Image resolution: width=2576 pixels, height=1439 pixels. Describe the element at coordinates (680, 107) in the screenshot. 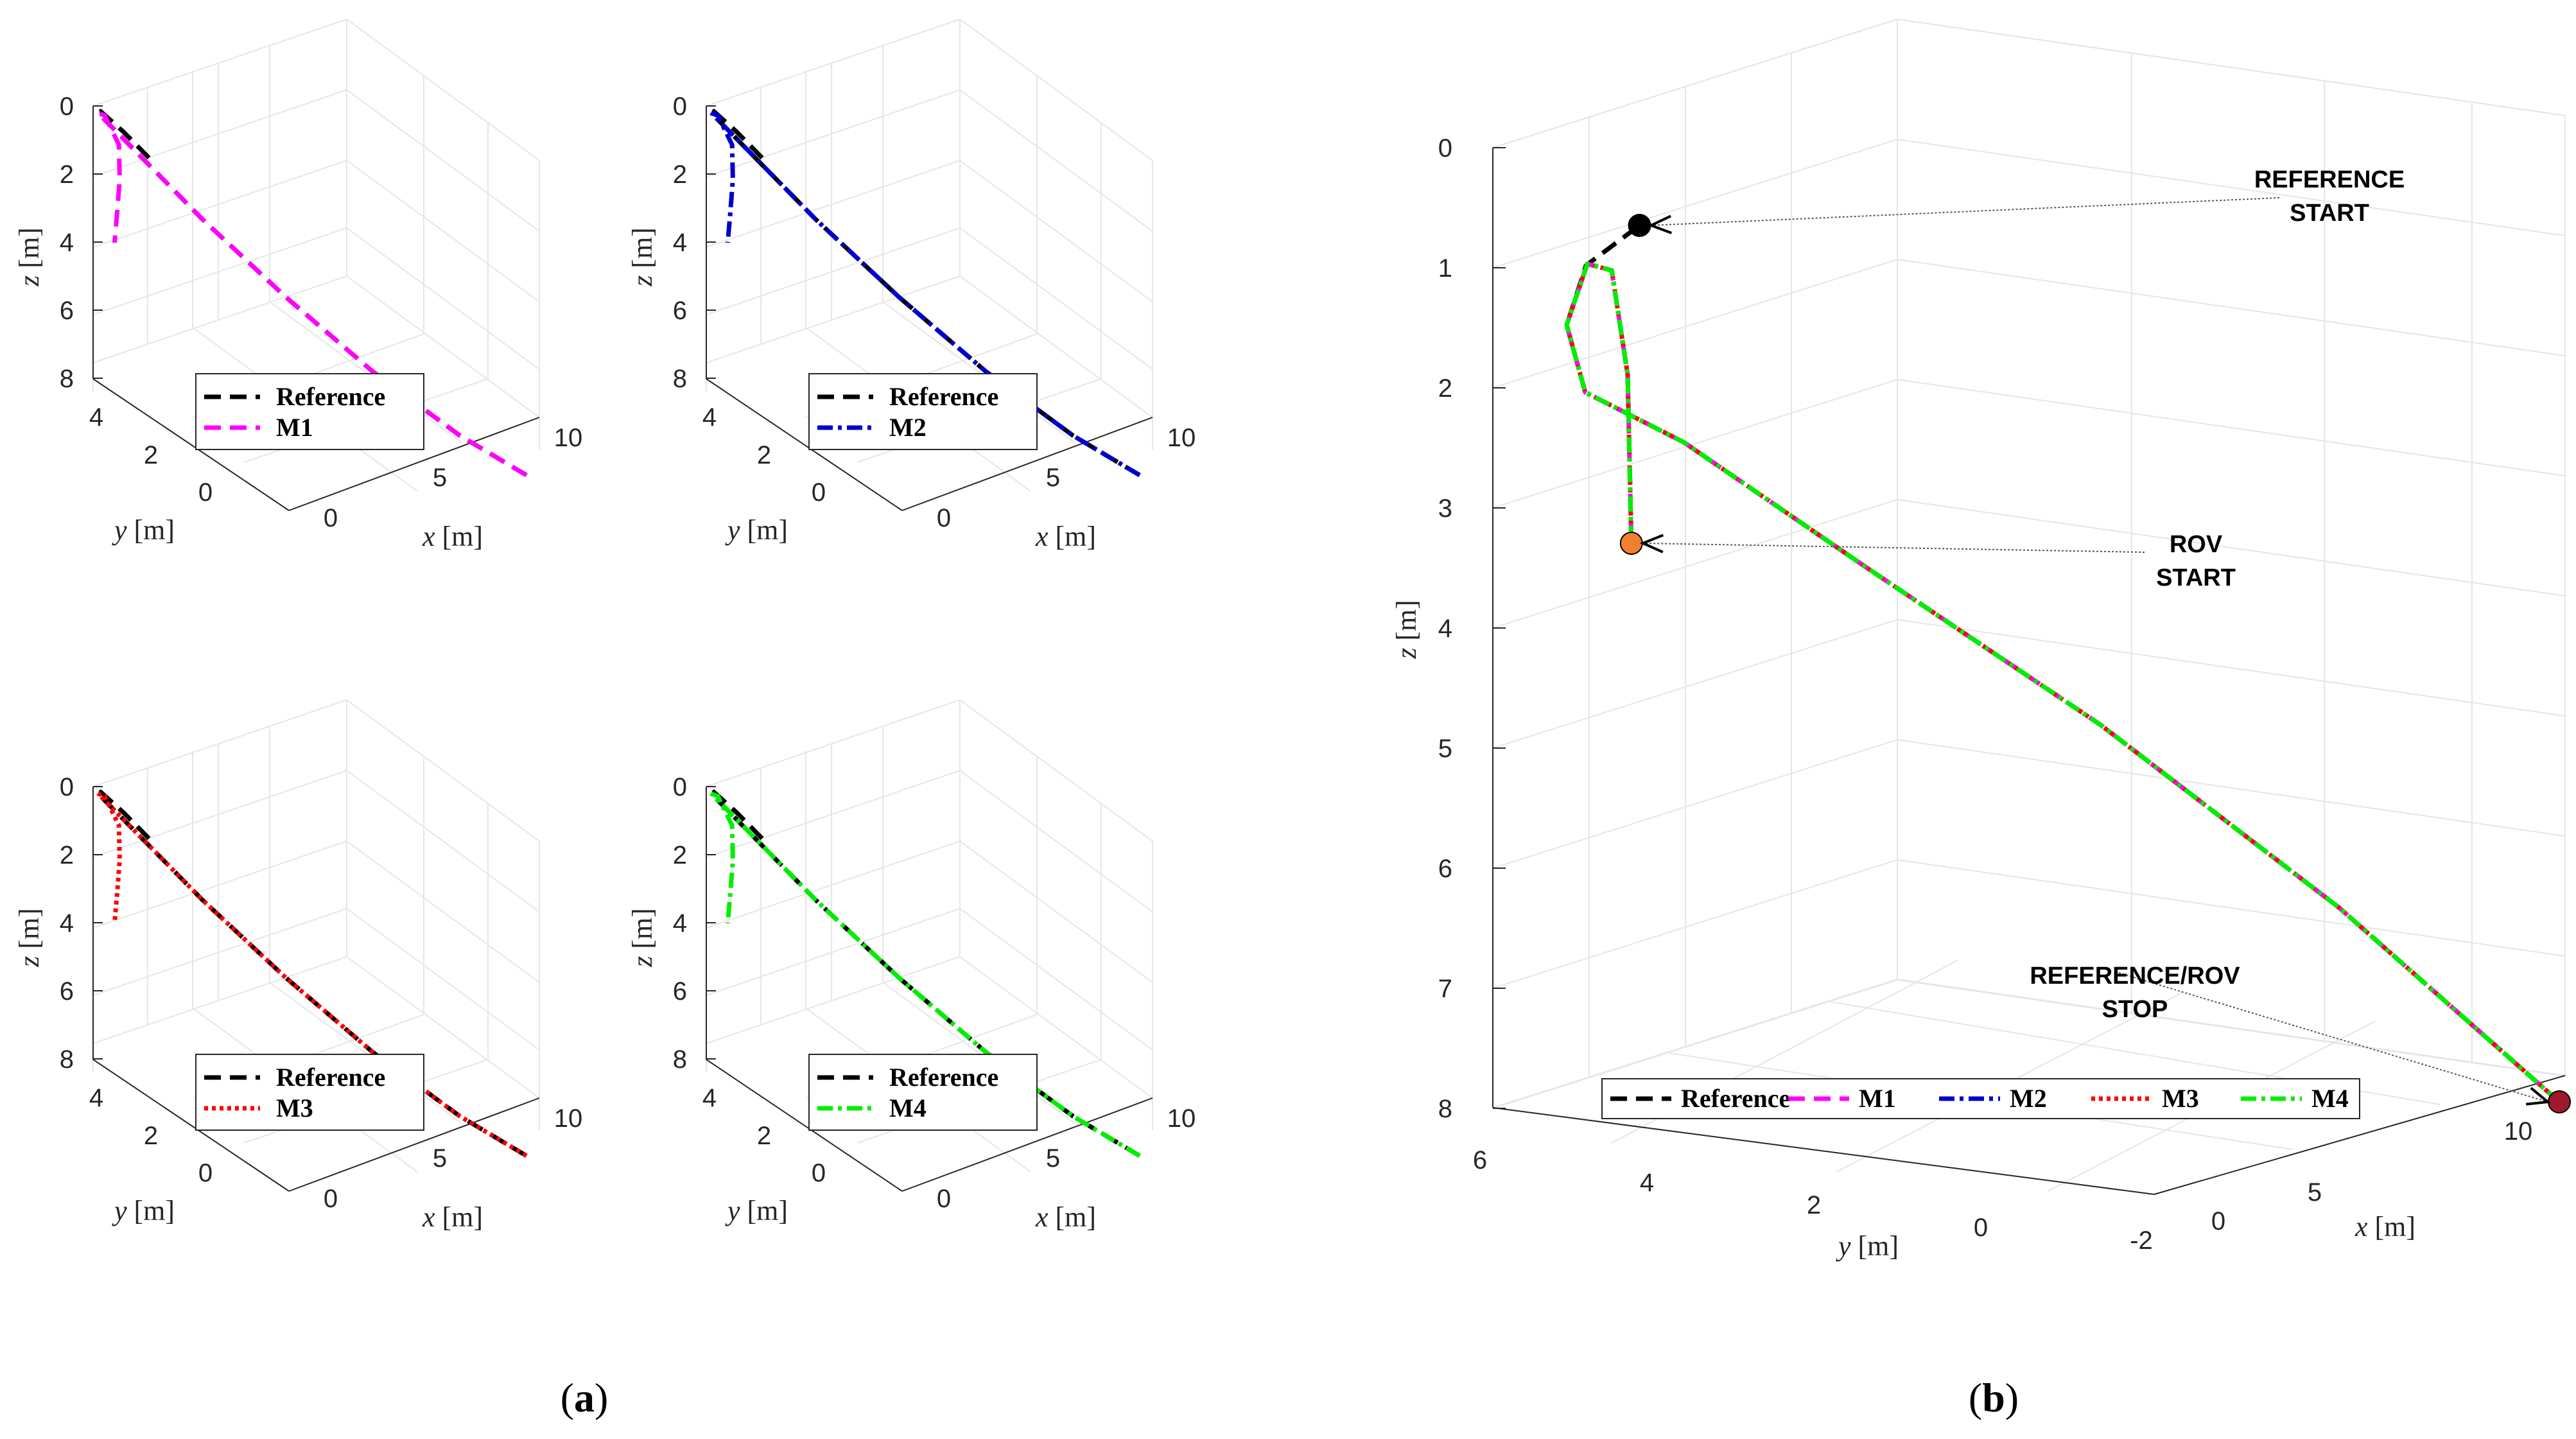

I see `subplot-m2-ztick-label: 0` at that location.